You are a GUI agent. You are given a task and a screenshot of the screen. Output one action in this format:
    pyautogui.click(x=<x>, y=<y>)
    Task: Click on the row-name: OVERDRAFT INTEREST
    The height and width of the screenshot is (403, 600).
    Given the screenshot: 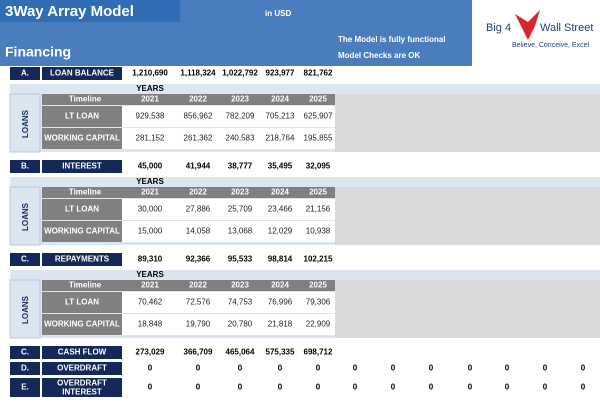 What is the action you would take?
    pyautogui.click(x=82, y=388)
    